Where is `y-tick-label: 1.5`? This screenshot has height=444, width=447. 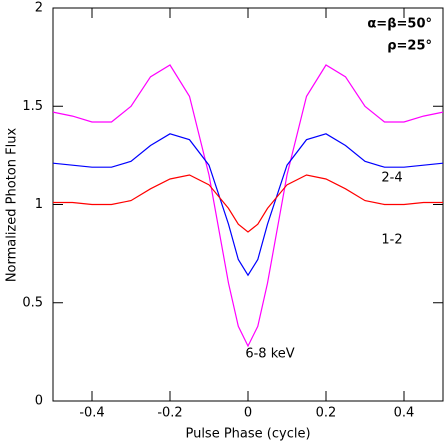
y-tick-label: 1.5 is located at coordinates (32, 106).